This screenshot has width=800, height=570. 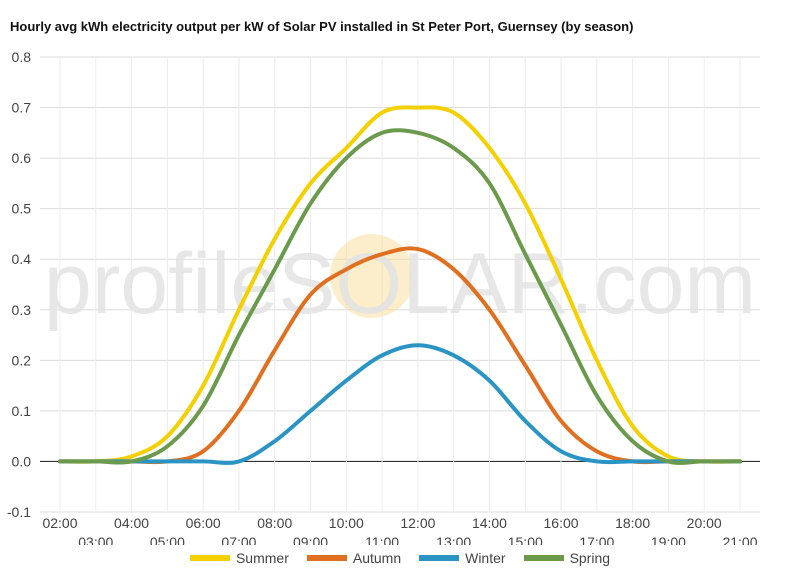 I want to click on y-tick-label: 0.4, so click(x=22, y=259).